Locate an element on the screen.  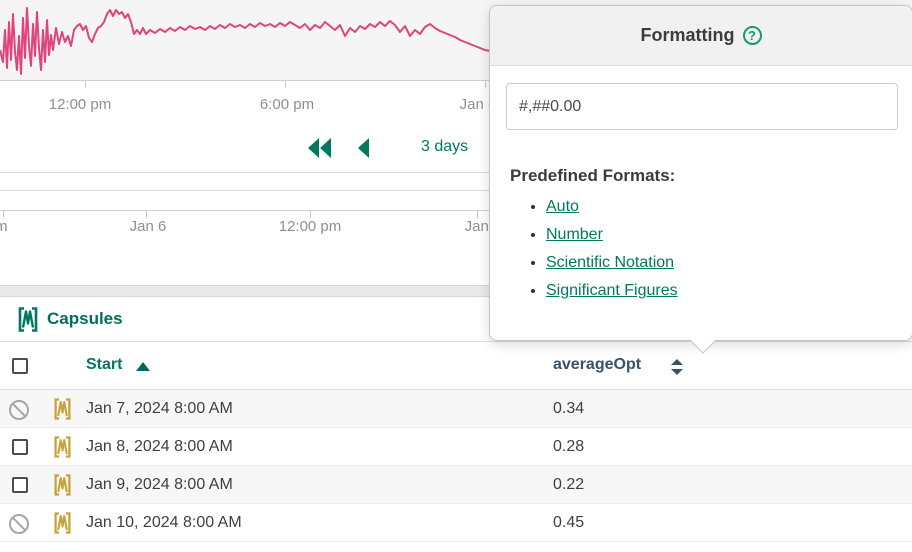
axis1-label: Jan 6 is located at coordinates (478, 104).